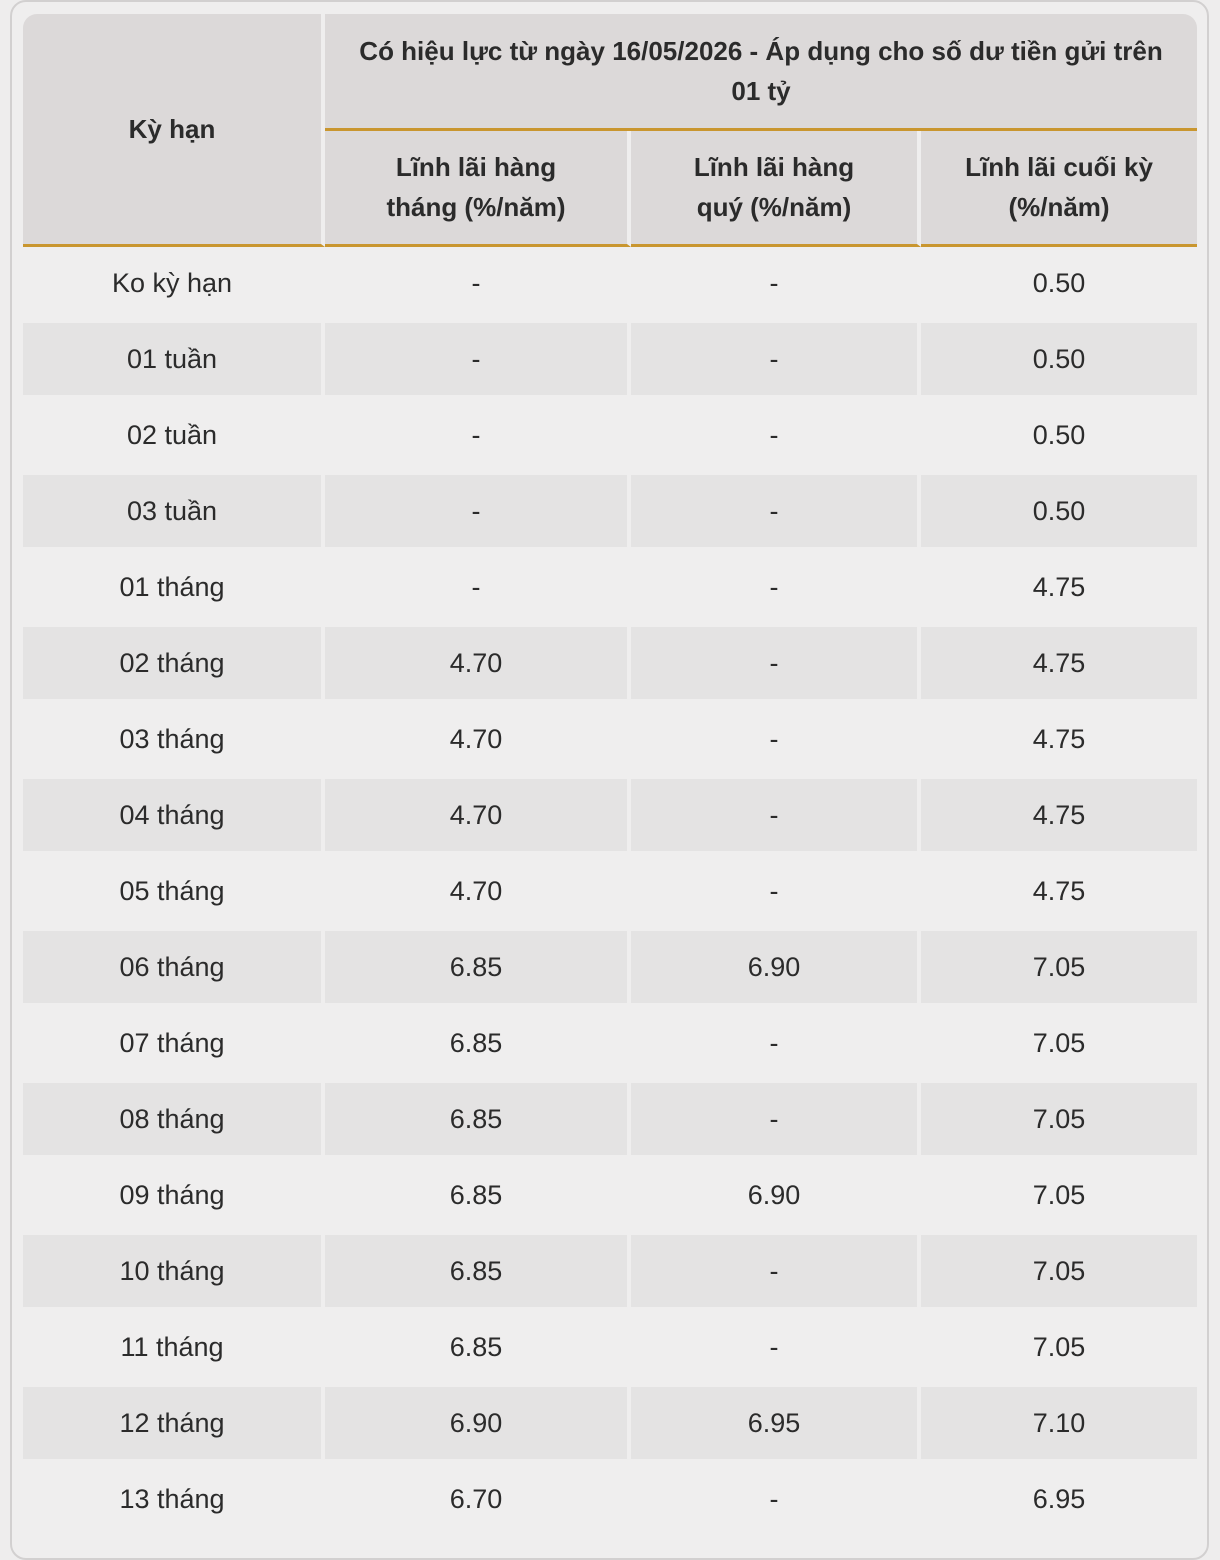  I want to click on table-row: 10 tháng 6.85-7.05, so click(610, 1273).